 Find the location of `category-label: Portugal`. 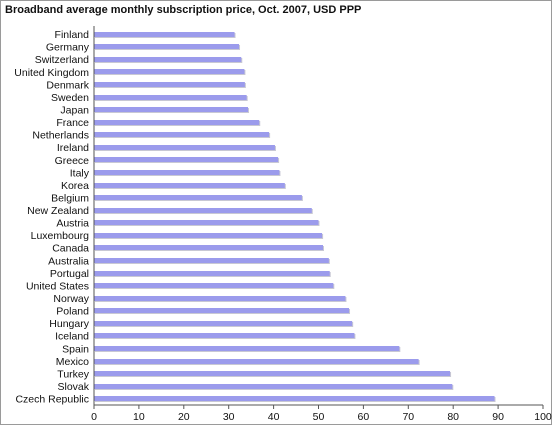

category-label: Portugal is located at coordinates (69, 274).